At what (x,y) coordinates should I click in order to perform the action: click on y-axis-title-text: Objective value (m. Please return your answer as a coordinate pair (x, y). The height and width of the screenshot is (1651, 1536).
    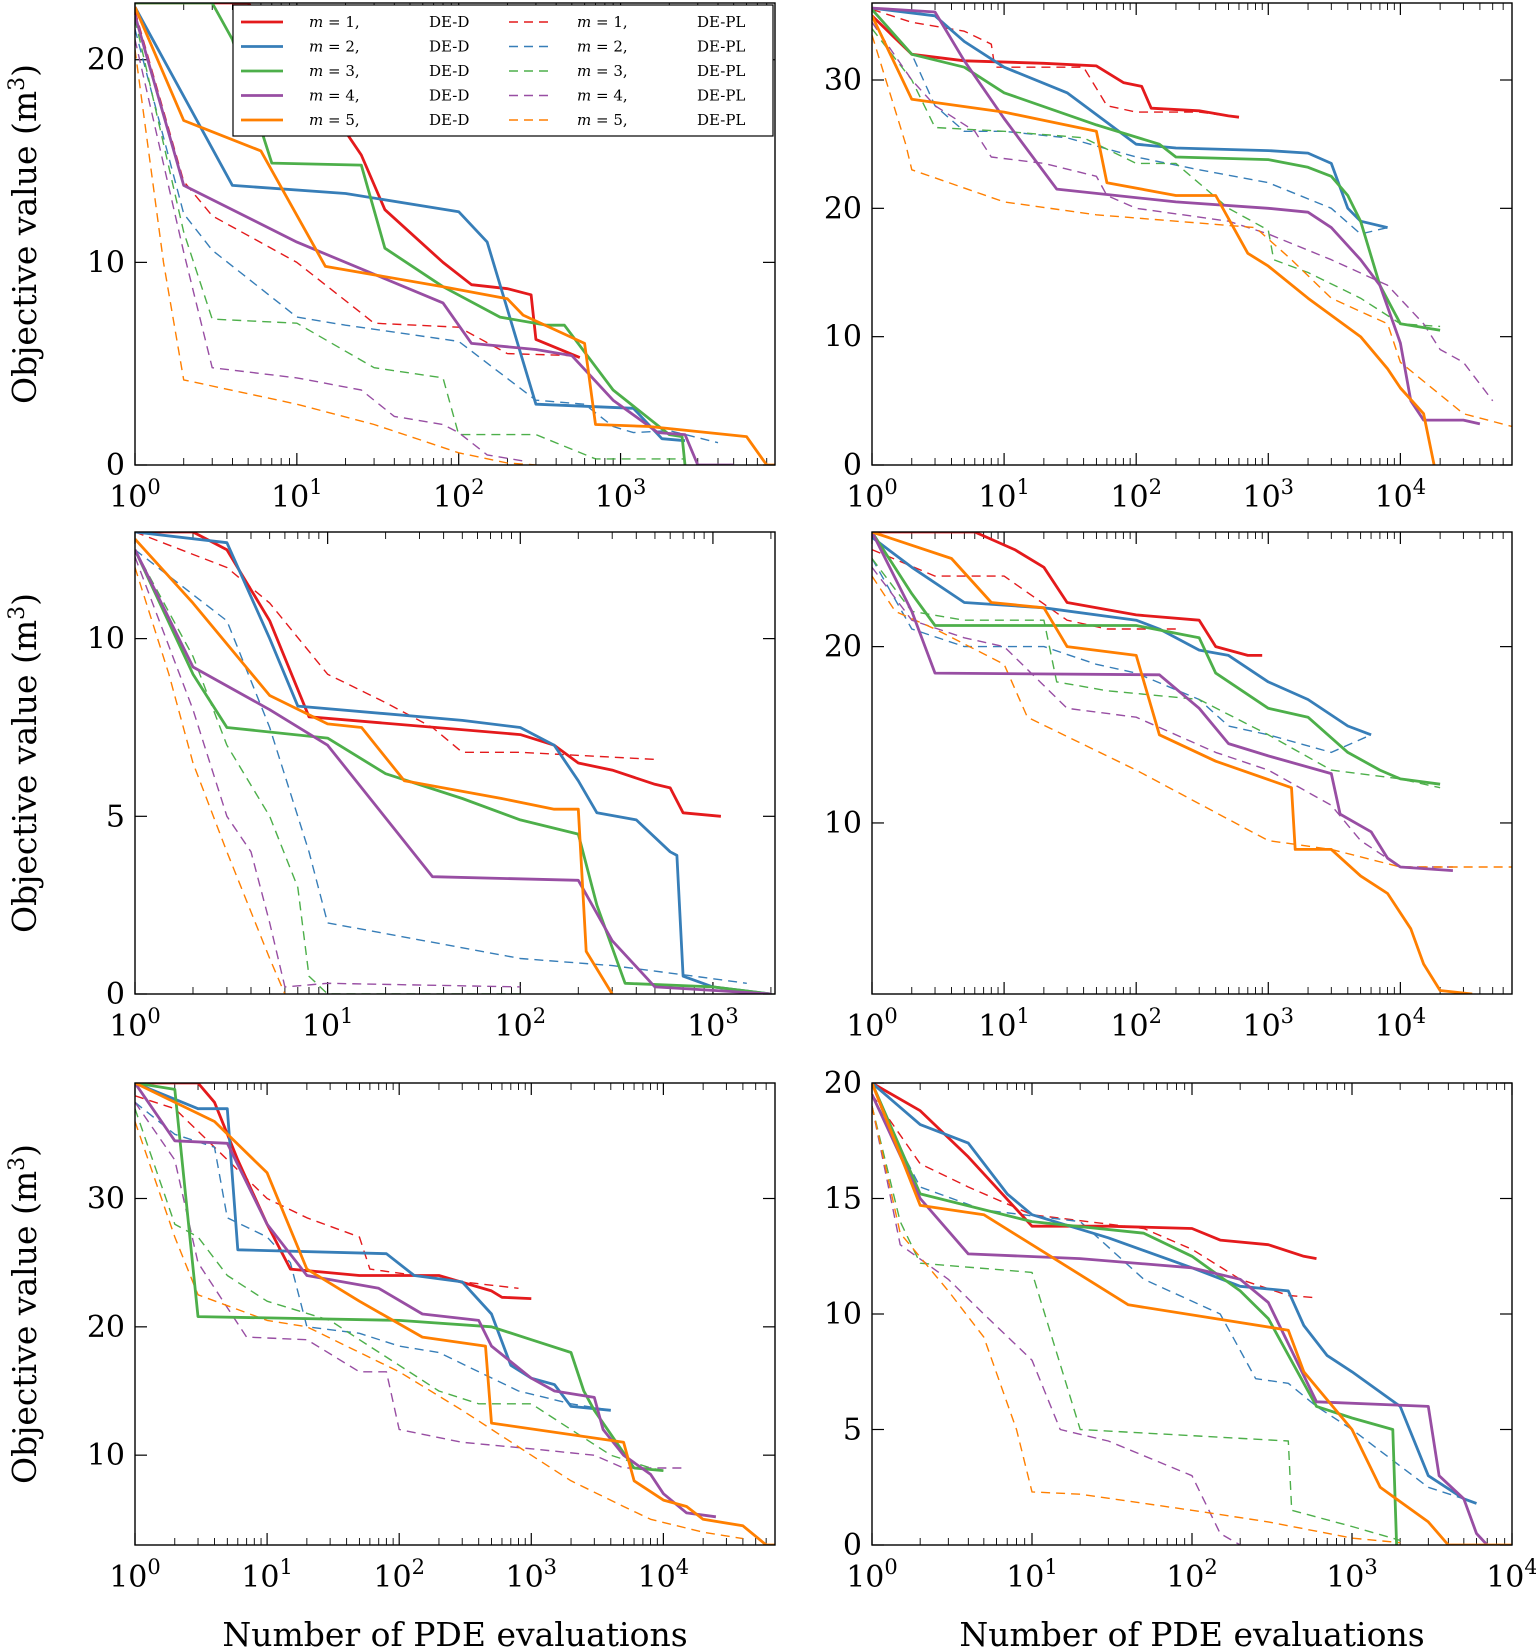
    Looking at the image, I should click on (24, 776).